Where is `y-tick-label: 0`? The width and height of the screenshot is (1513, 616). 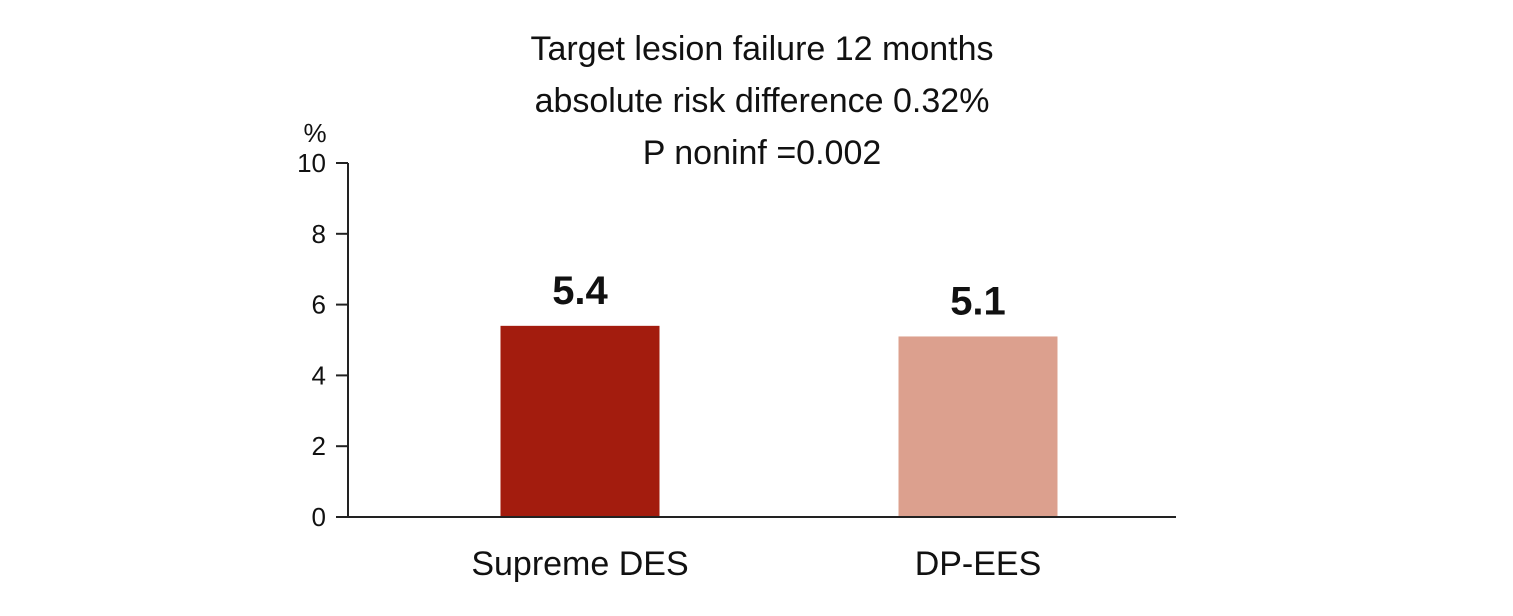
y-tick-label: 0 is located at coordinates (319, 517).